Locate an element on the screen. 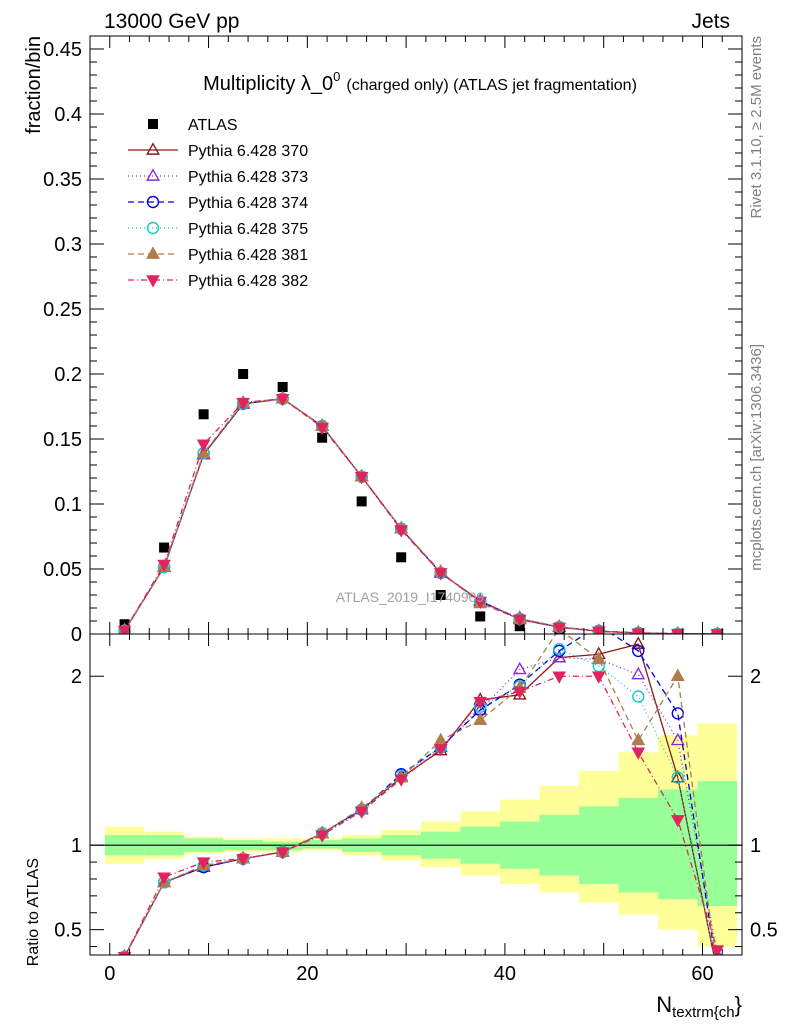 The width and height of the screenshot is (786, 1024). x-axis-label-suffix: } is located at coordinates (738, 1004).